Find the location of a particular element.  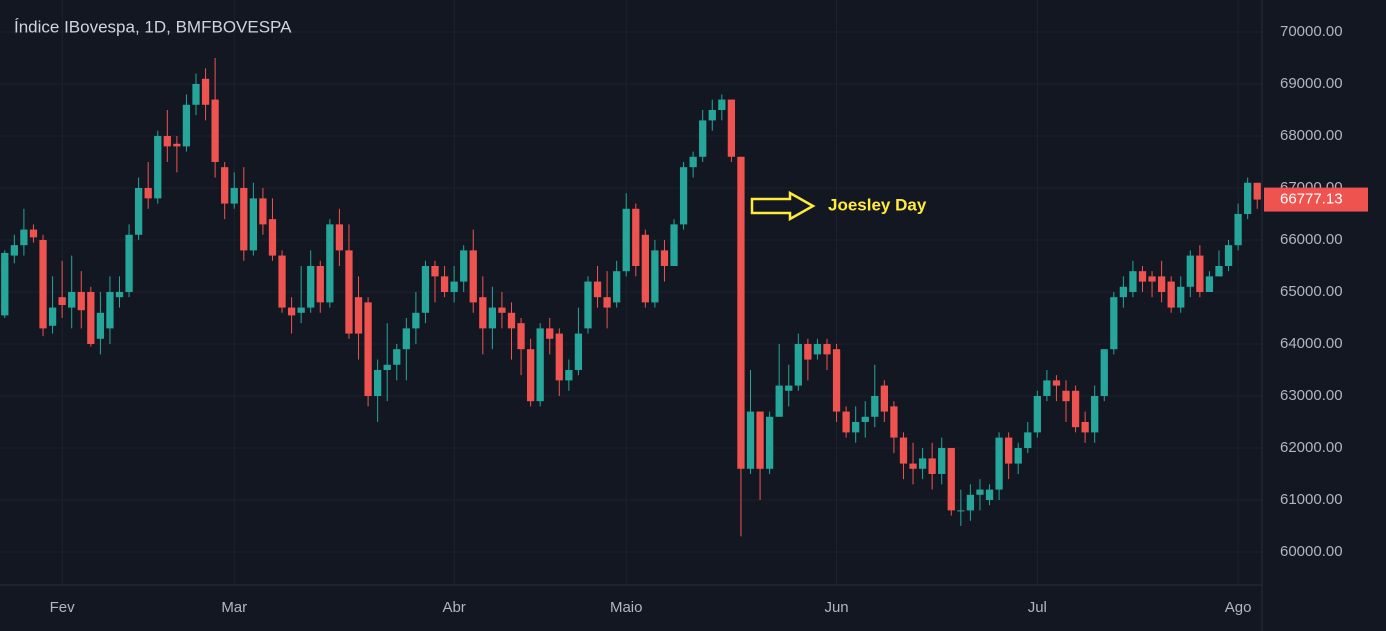

x-tick-label: Jul is located at coordinates (1037, 607).